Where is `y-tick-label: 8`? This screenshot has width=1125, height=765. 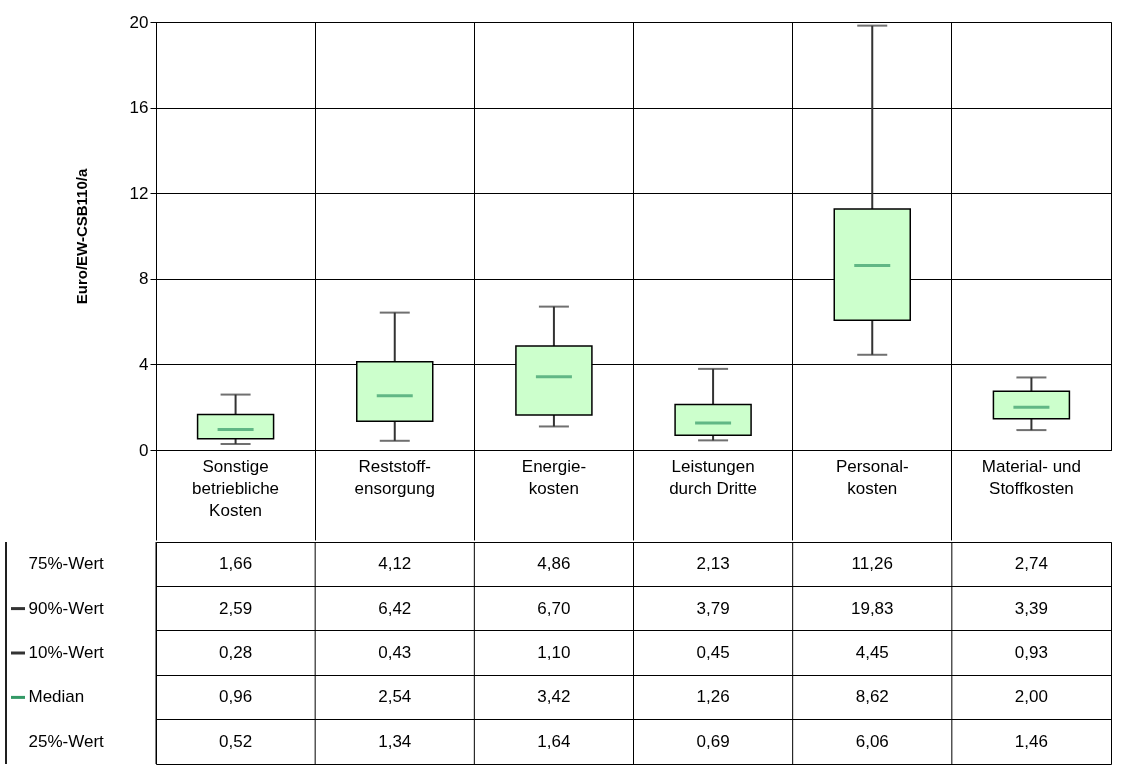 y-tick-label: 8 is located at coordinates (144, 279).